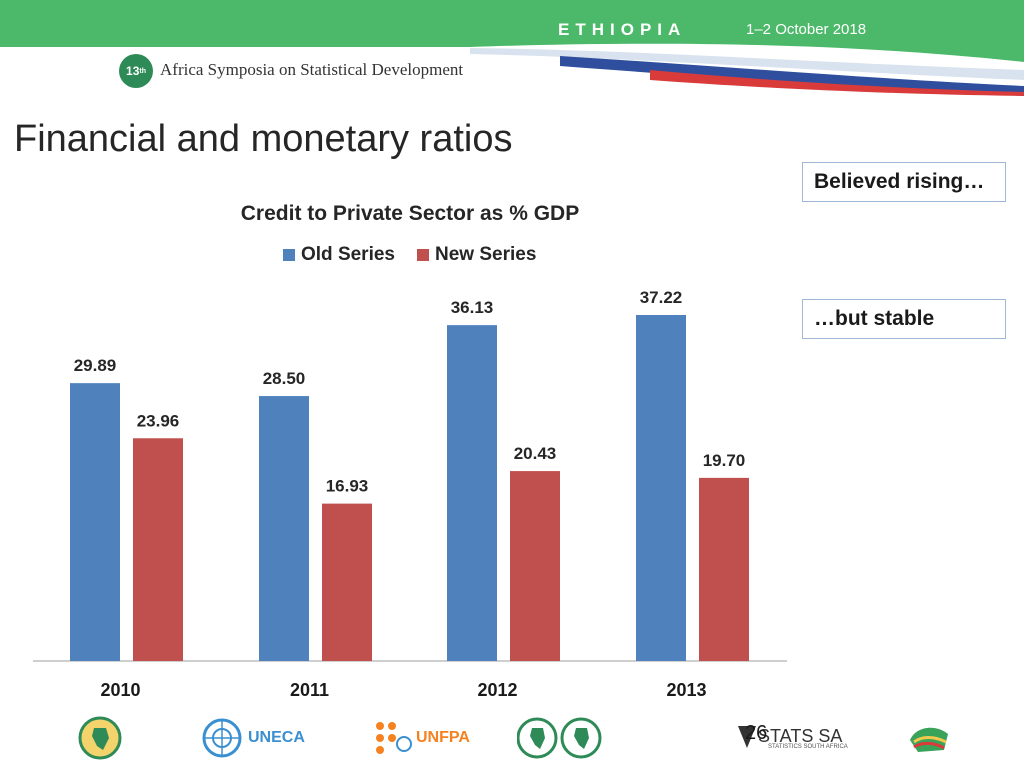 The image size is (1024, 768). What do you see at coordinates (222, 738) in the screenshot?
I see `un-emblem-icon` at bounding box center [222, 738].